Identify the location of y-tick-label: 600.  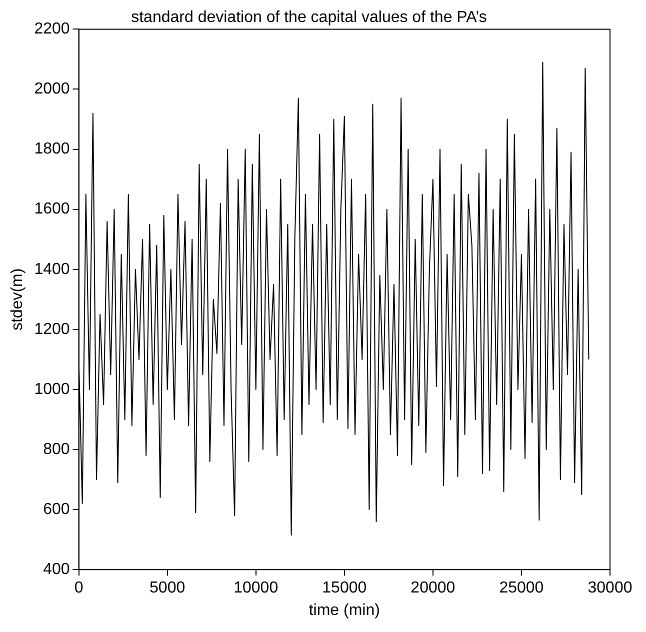
(56, 509).